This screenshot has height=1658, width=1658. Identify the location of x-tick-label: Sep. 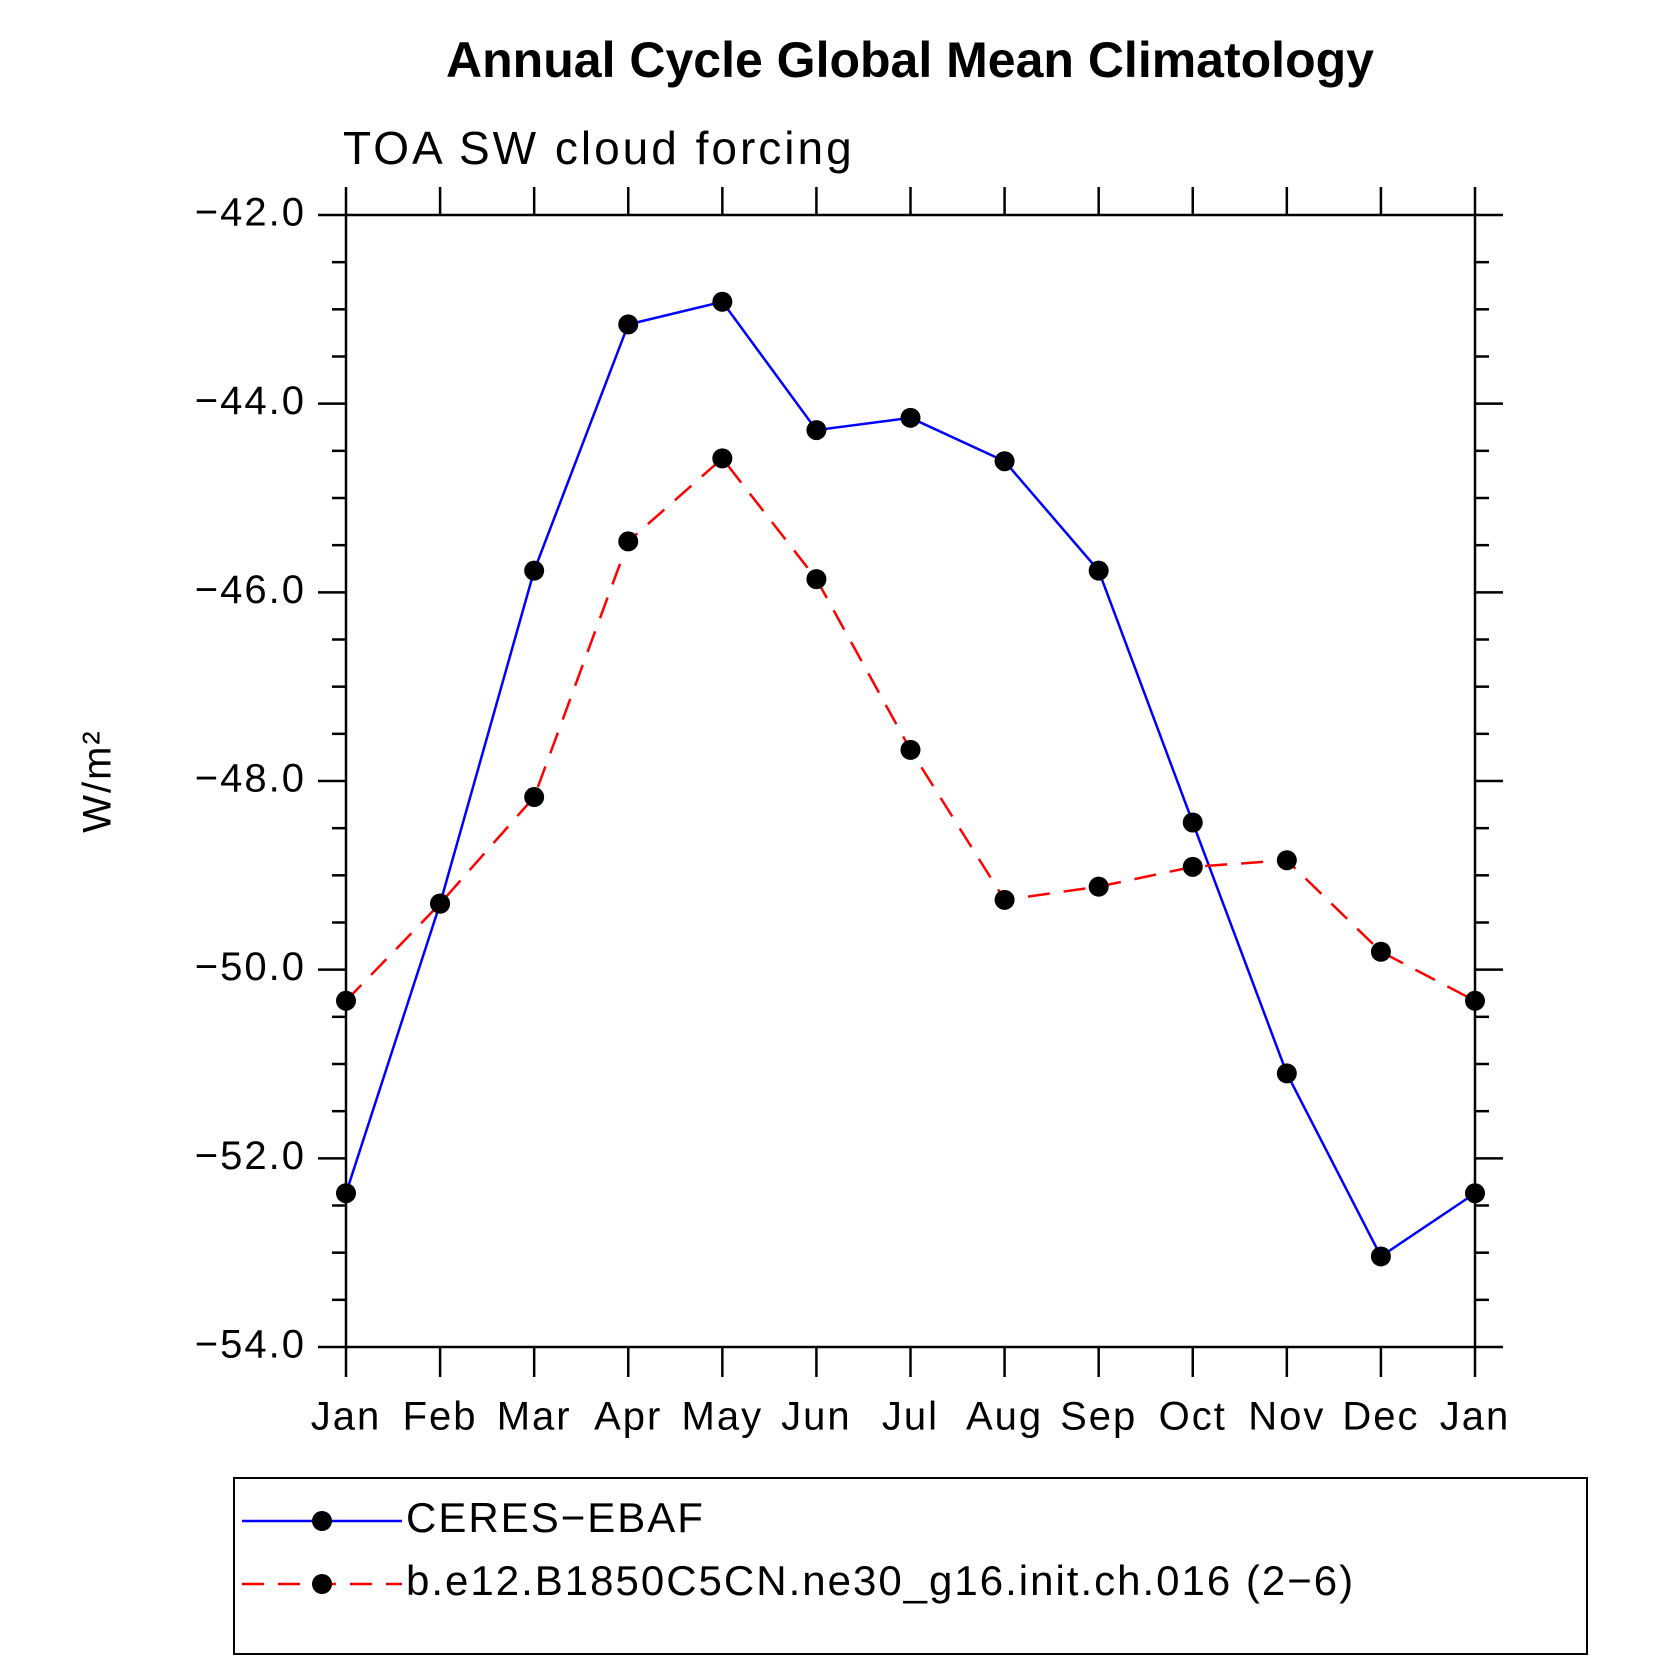
(1098, 1417).